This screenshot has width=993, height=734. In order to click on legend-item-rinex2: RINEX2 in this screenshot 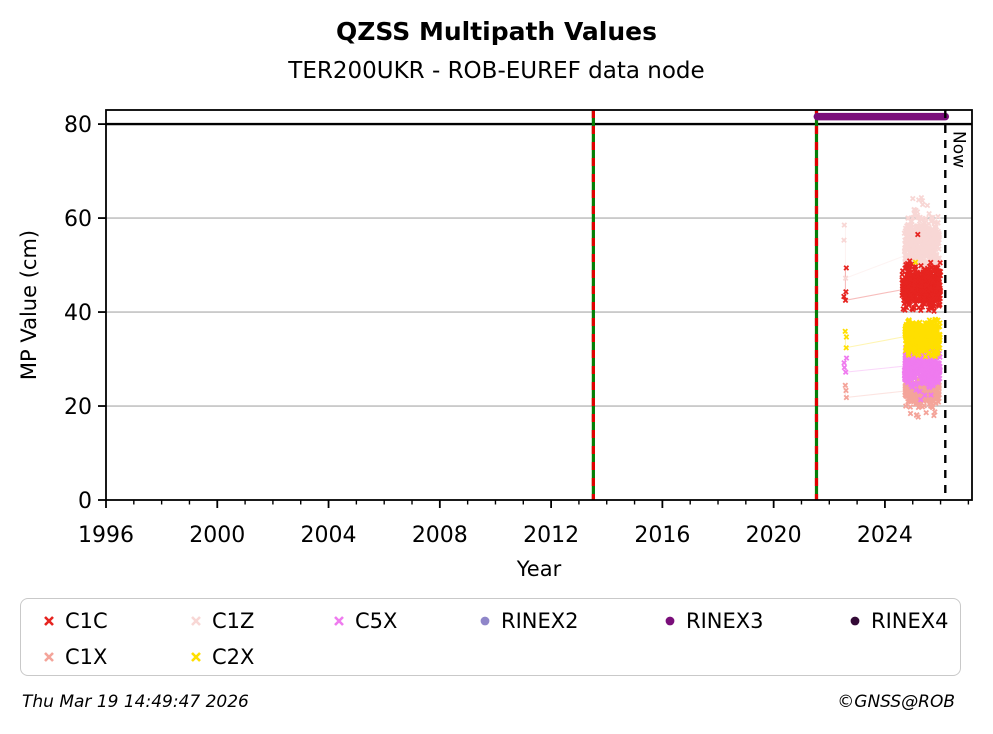, I will do `click(528, 621)`.